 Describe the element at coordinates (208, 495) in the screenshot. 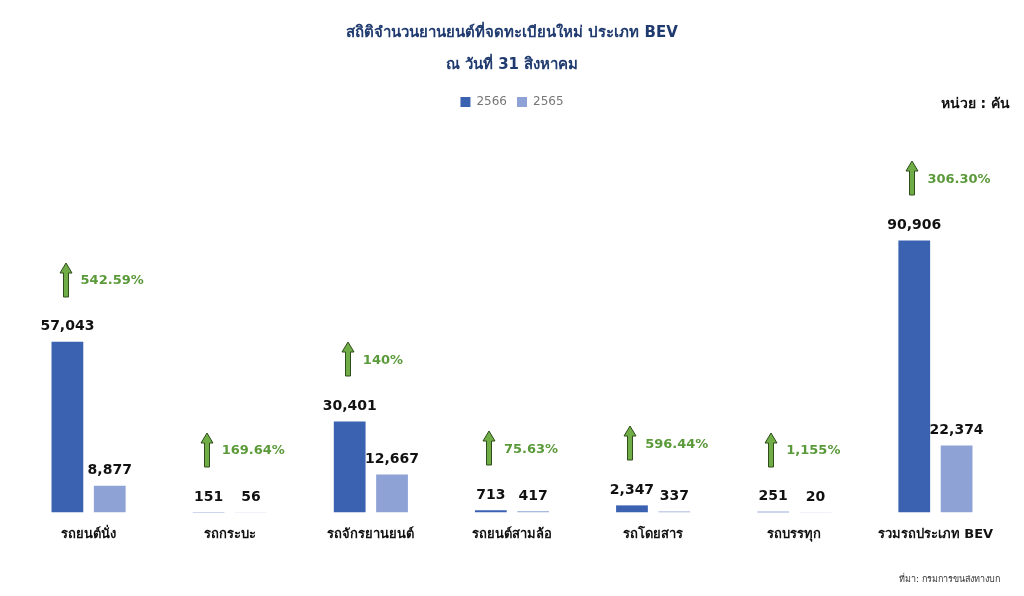

I see `data-label: 151` at that location.